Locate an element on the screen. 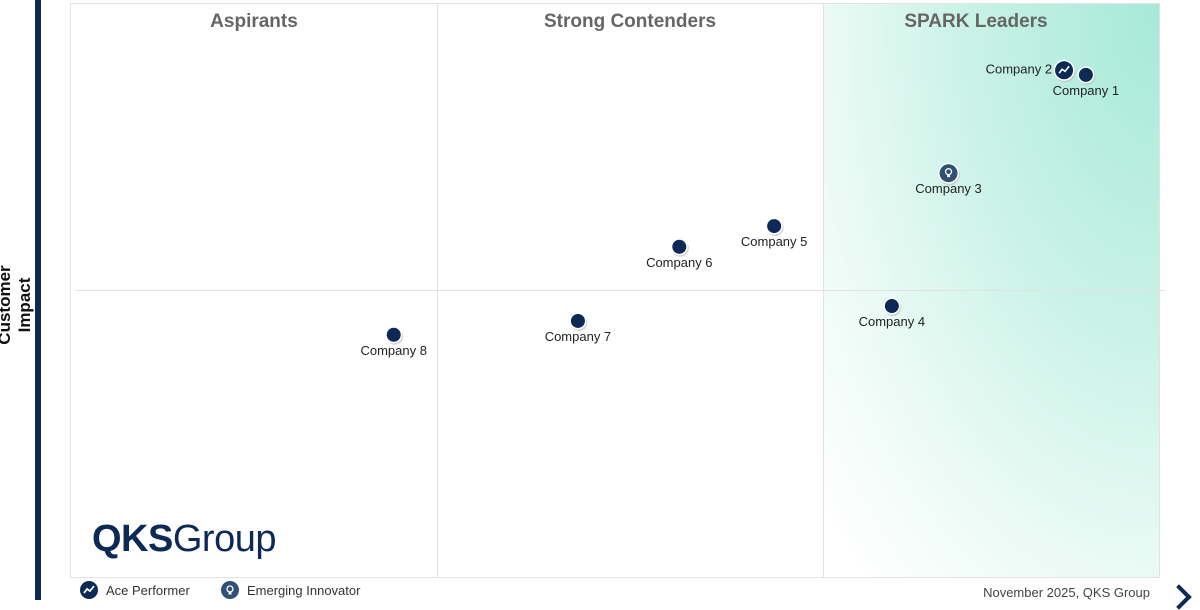  data-point: Company 8 is located at coordinates (393, 342).